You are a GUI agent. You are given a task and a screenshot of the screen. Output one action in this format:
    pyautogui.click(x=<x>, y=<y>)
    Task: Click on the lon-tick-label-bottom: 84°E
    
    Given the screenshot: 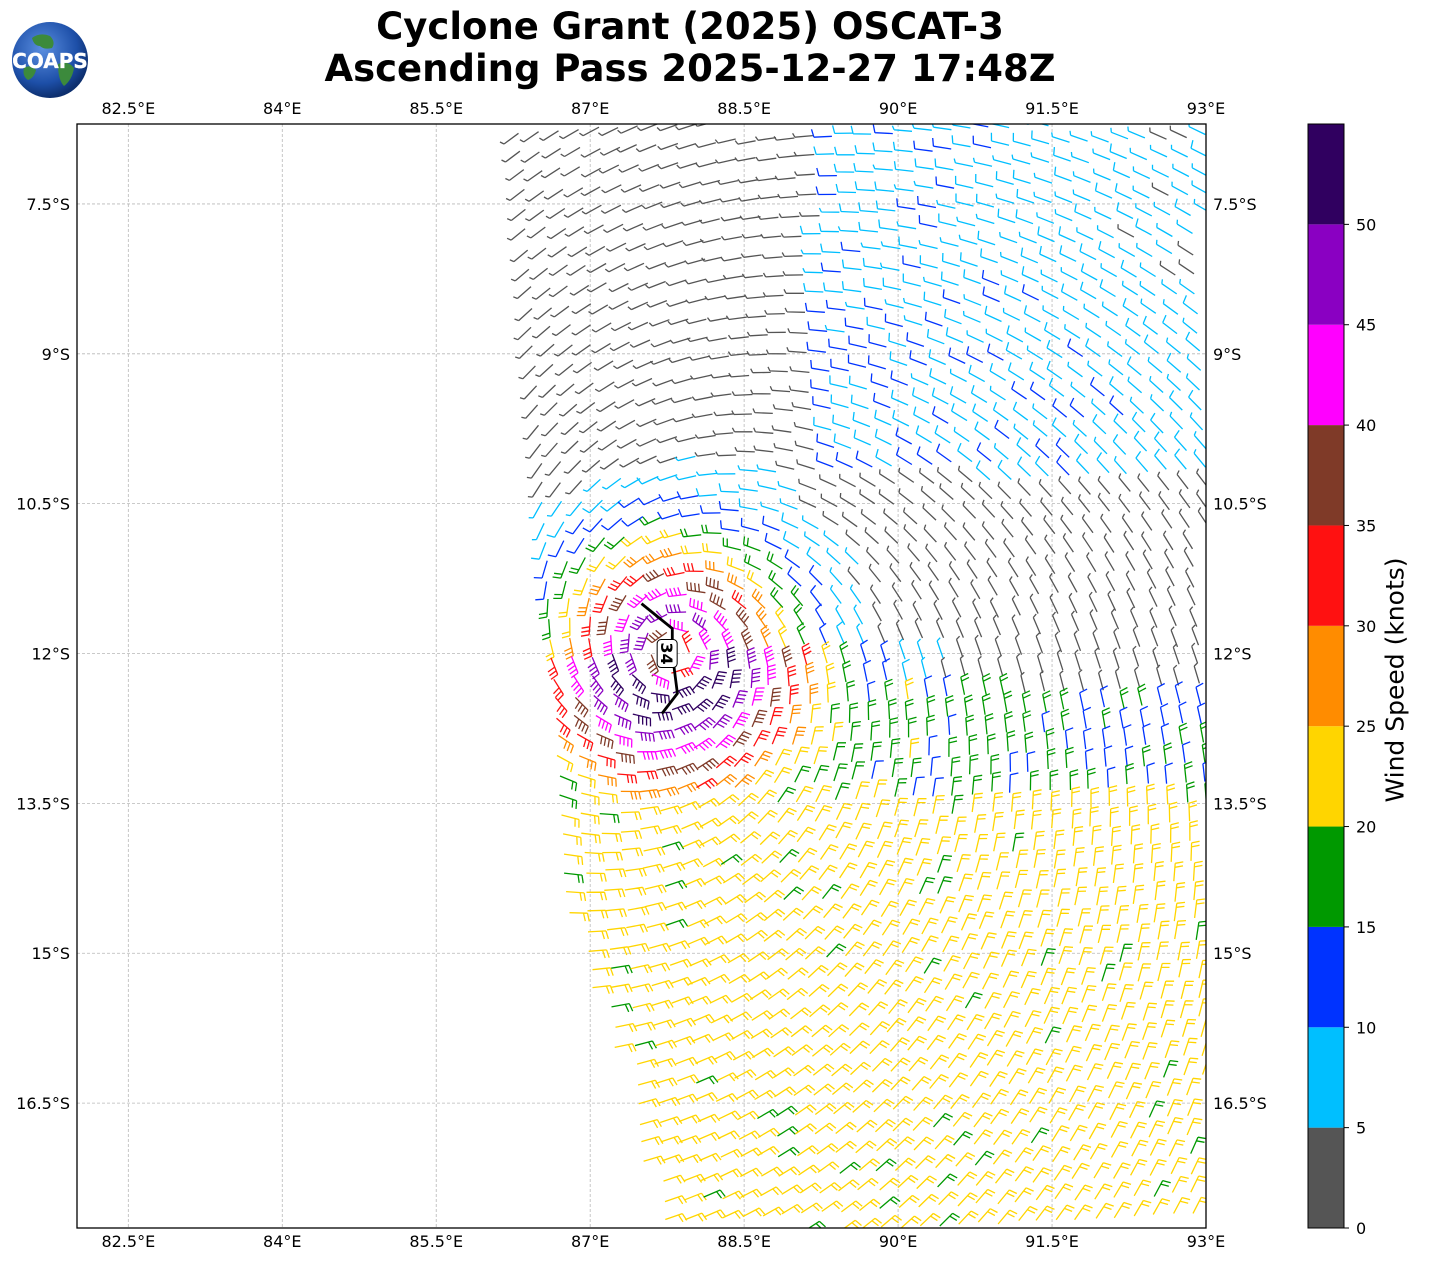 What is the action you would take?
    pyautogui.click(x=282, y=1241)
    